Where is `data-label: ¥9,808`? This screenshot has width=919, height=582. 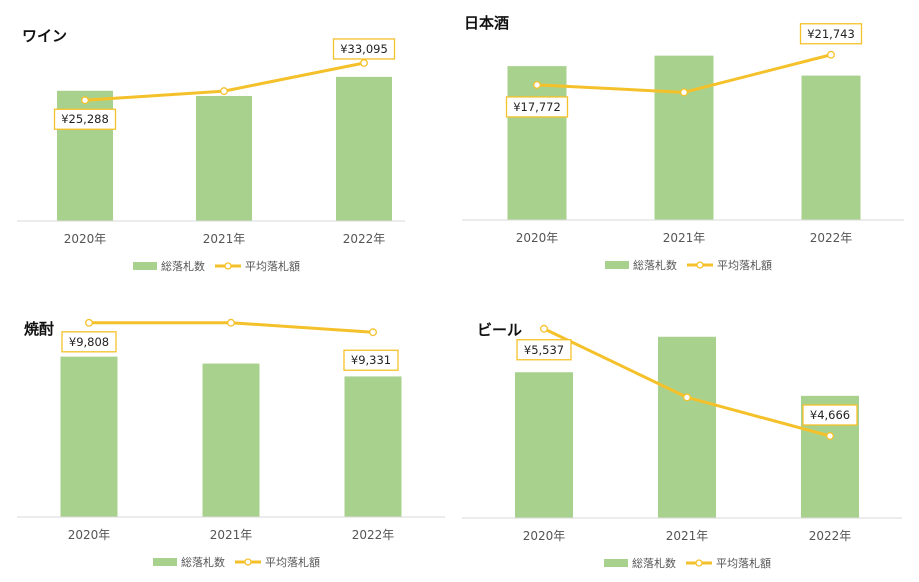
data-label: ¥9,808 is located at coordinates (89, 342).